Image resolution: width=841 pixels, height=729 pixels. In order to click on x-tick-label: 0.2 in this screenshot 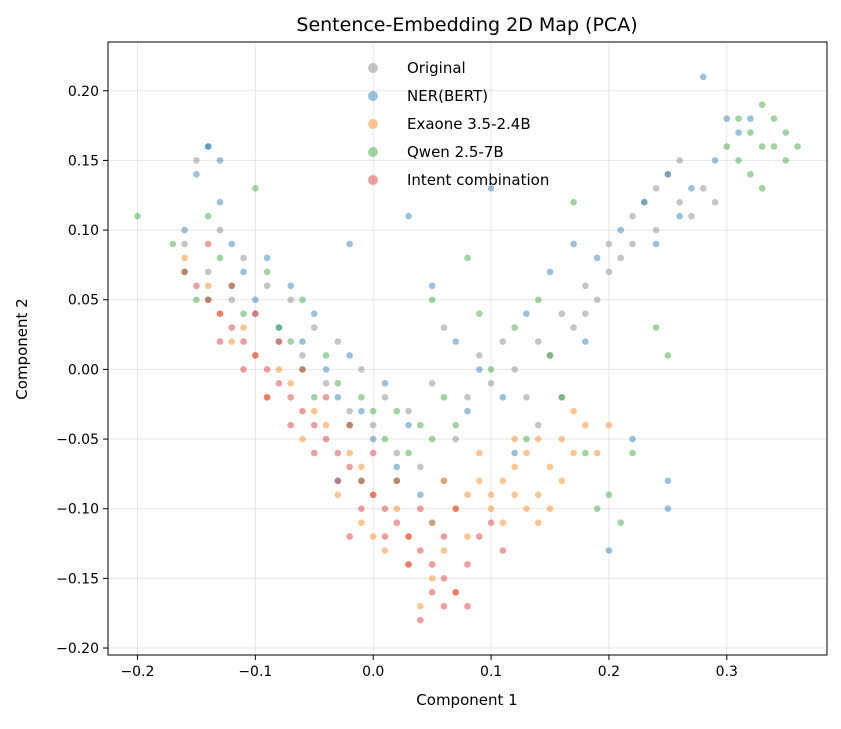, I will do `click(609, 672)`.